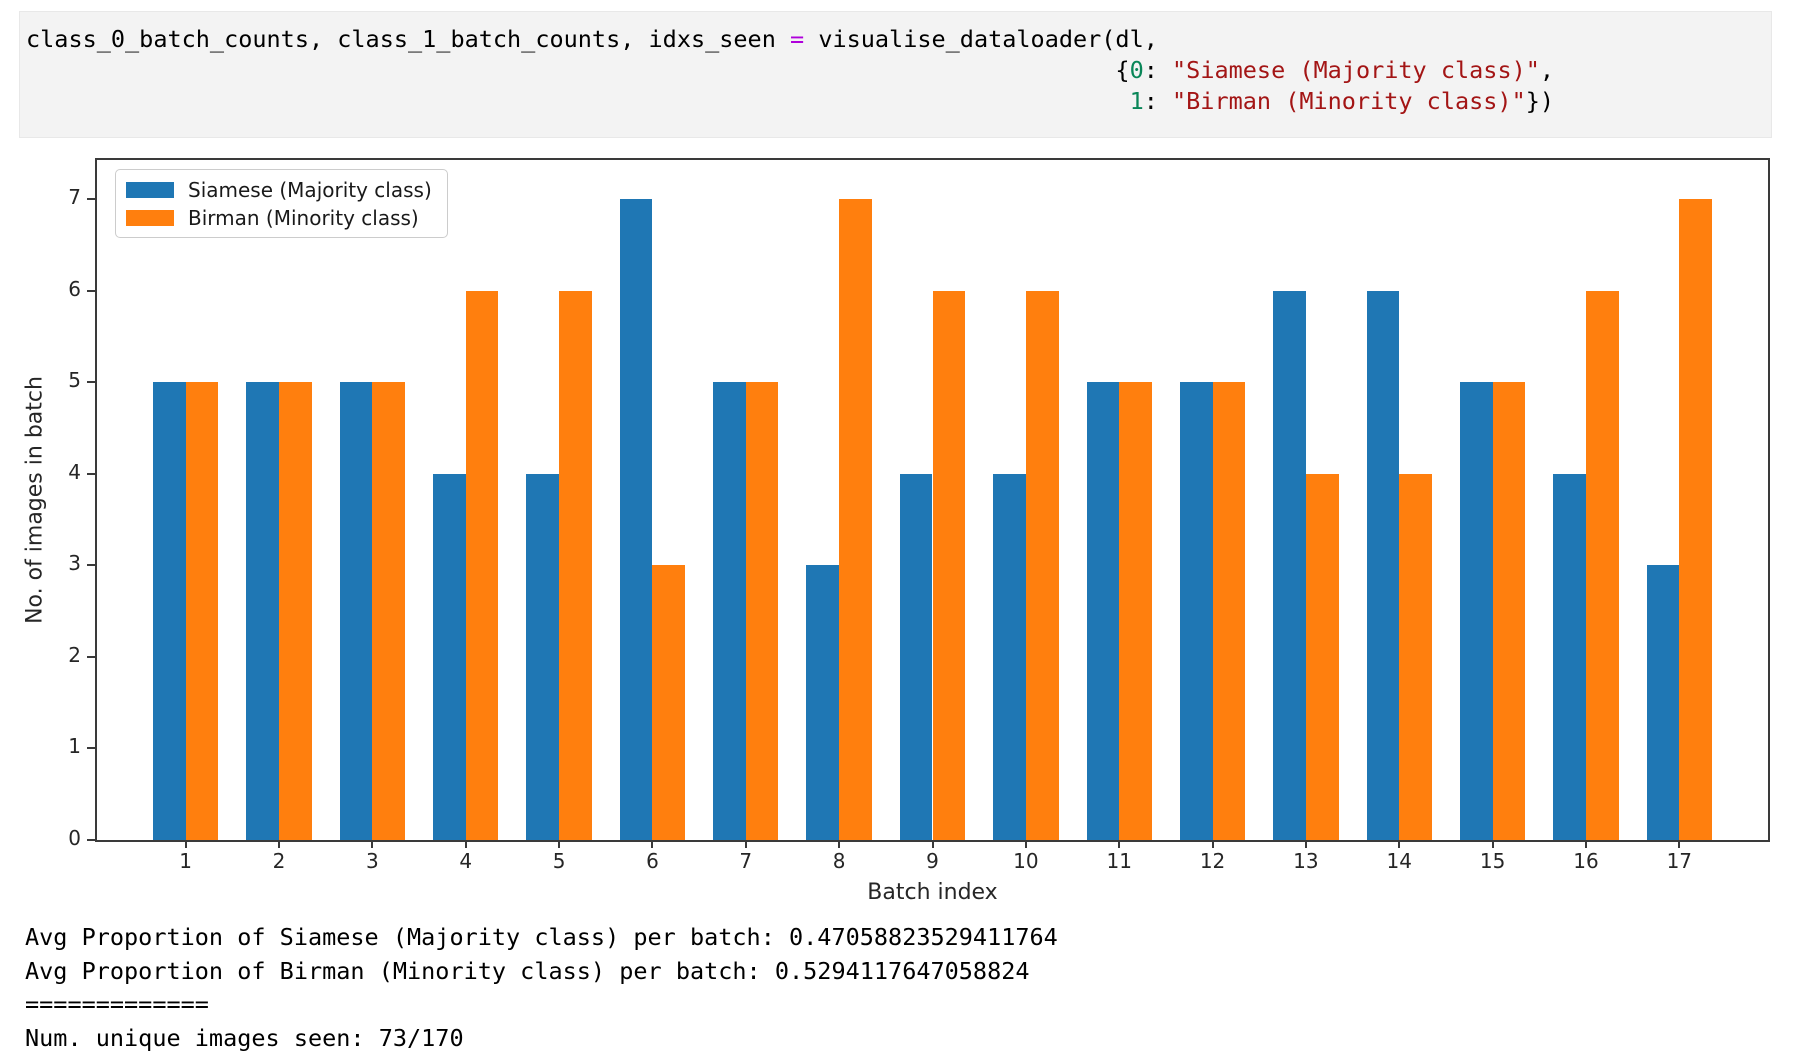  What do you see at coordinates (1679, 861) in the screenshot?
I see `x-tick-label-17: 17` at bounding box center [1679, 861].